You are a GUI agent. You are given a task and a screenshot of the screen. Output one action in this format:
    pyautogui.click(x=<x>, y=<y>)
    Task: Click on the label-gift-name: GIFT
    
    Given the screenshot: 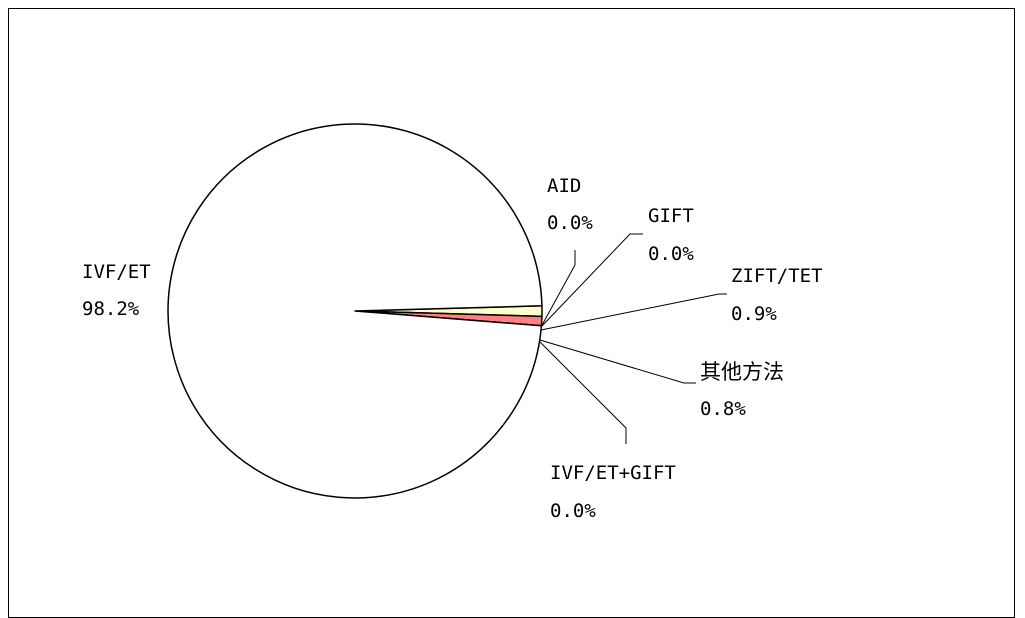 What is the action you would take?
    pyautogui.click(x=671, y=216)
    